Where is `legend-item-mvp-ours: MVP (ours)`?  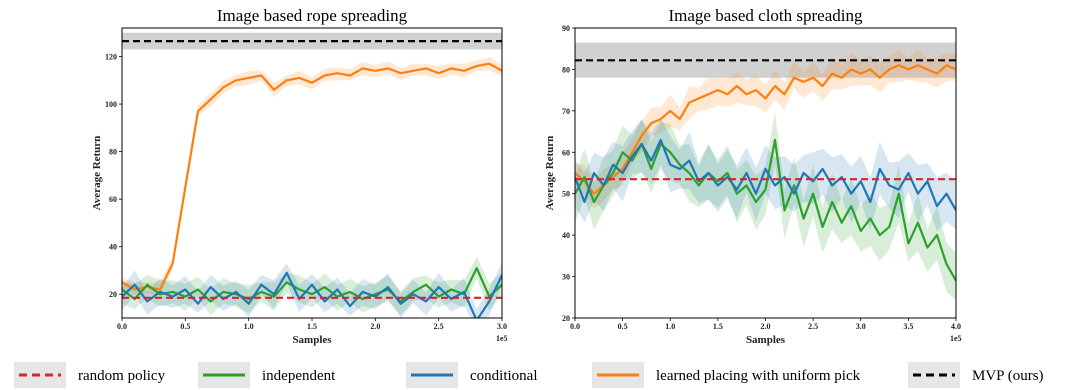
legend-item-mvp-ours: MVP (ours) is located at coordinates (976, 375).